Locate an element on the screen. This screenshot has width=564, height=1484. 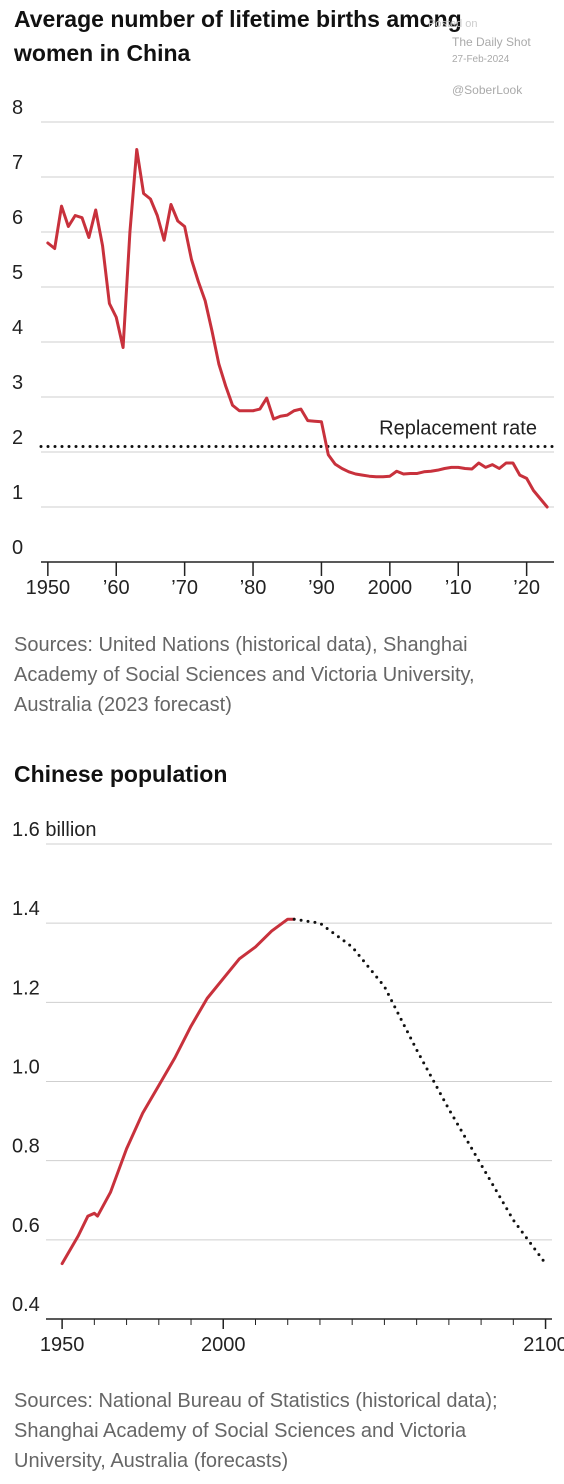
x-tick-label: ’60 is located at coordinates (116, 588).